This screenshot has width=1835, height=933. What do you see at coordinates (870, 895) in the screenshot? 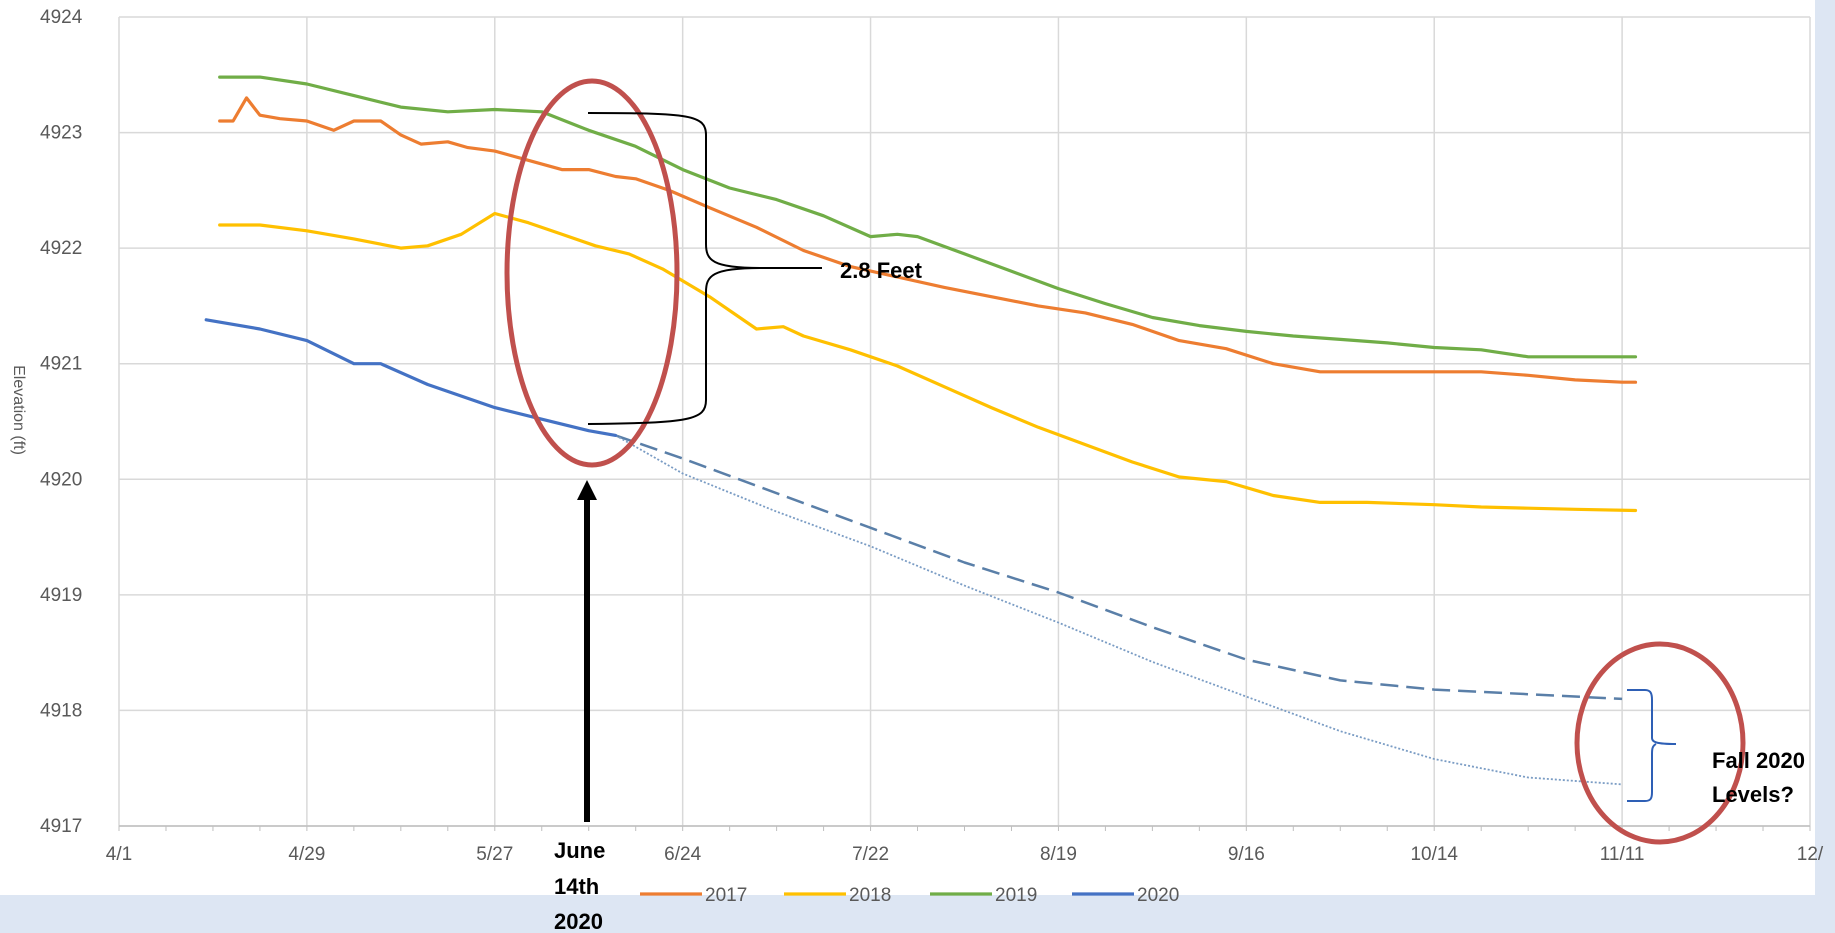
I see `legend-label-2018: 2018` at bounding box center [870, 895].